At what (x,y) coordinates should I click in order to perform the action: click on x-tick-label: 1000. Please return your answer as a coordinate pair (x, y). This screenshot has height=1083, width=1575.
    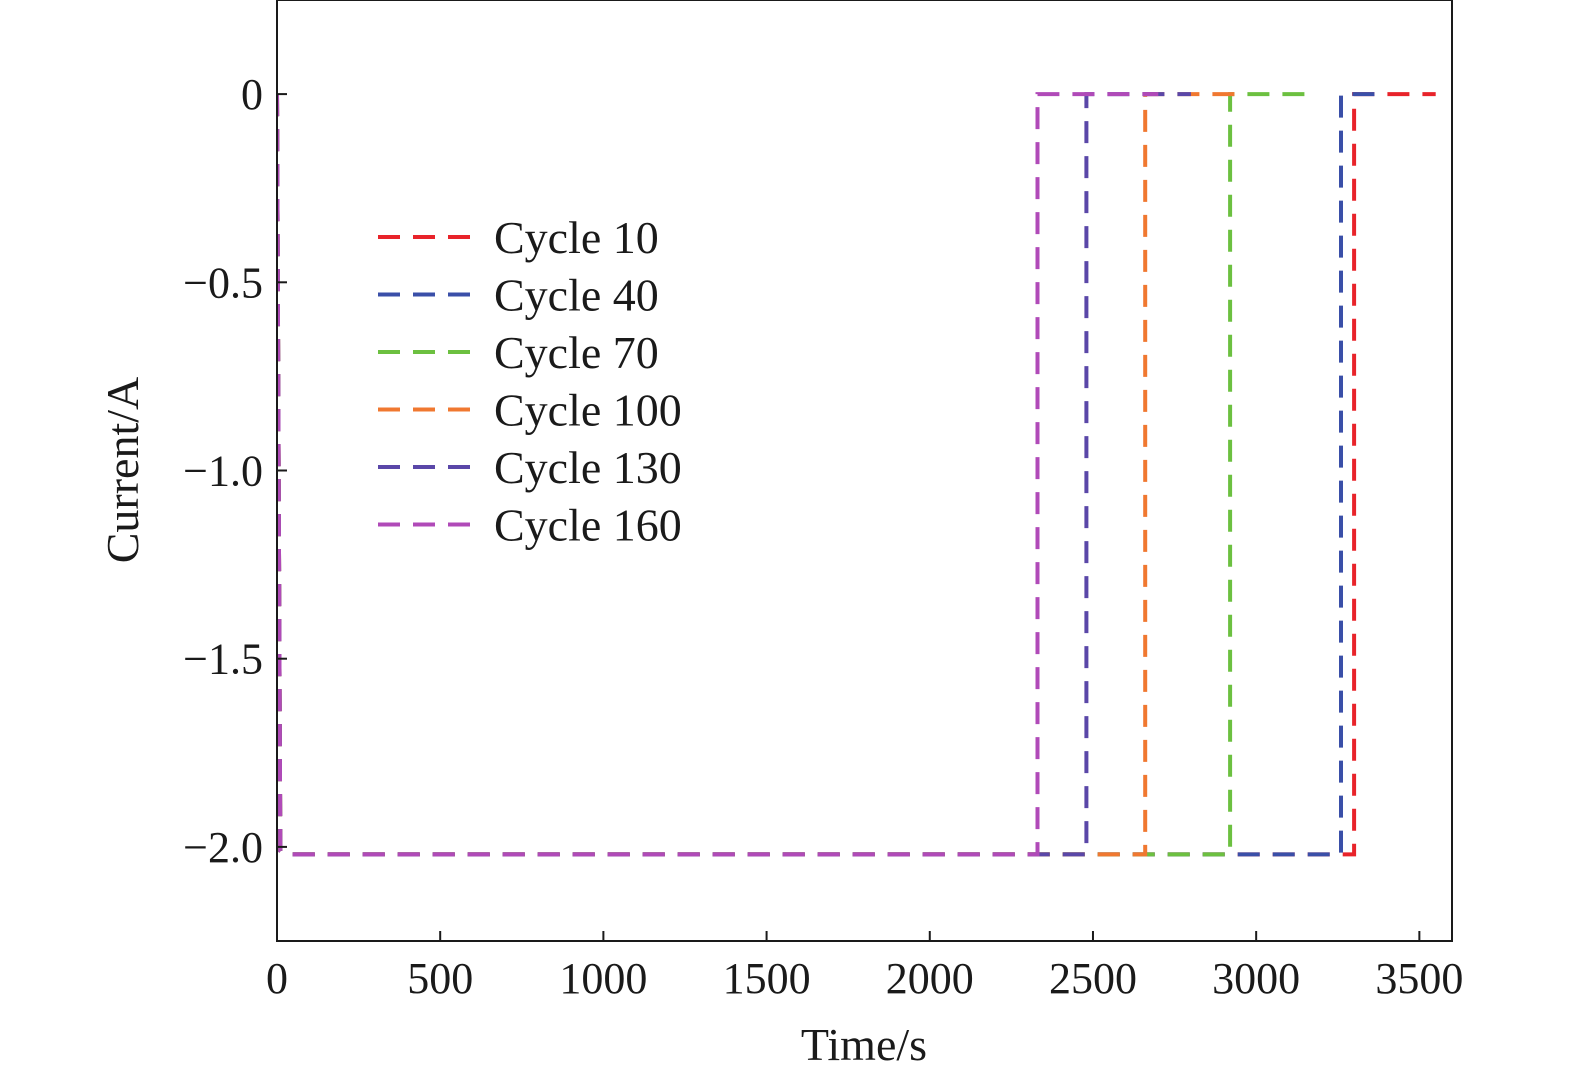
    Looking at the image, I should click on (603, 978).